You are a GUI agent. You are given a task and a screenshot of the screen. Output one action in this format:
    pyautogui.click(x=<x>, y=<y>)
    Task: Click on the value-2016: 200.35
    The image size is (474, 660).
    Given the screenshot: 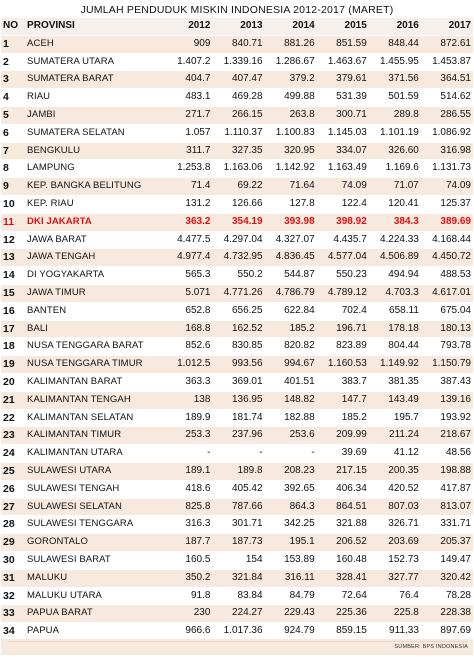 What is the action you would take?
    pyautogui.click(x=394, y=471)
    